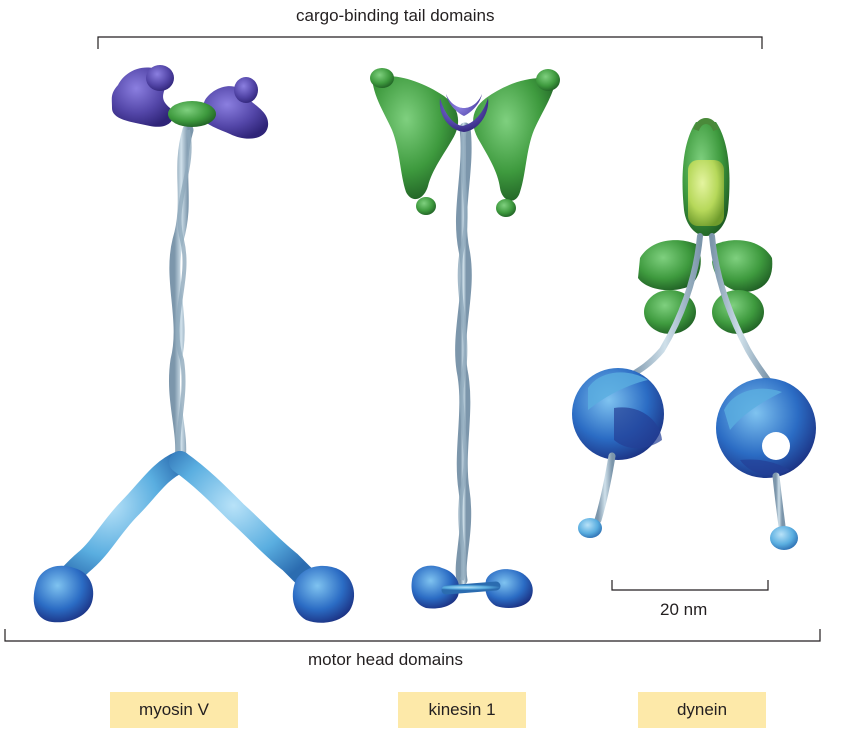  Describe the element at coordinates (192, 114) in the screenshot. I see `myosin-central-green` at that location.